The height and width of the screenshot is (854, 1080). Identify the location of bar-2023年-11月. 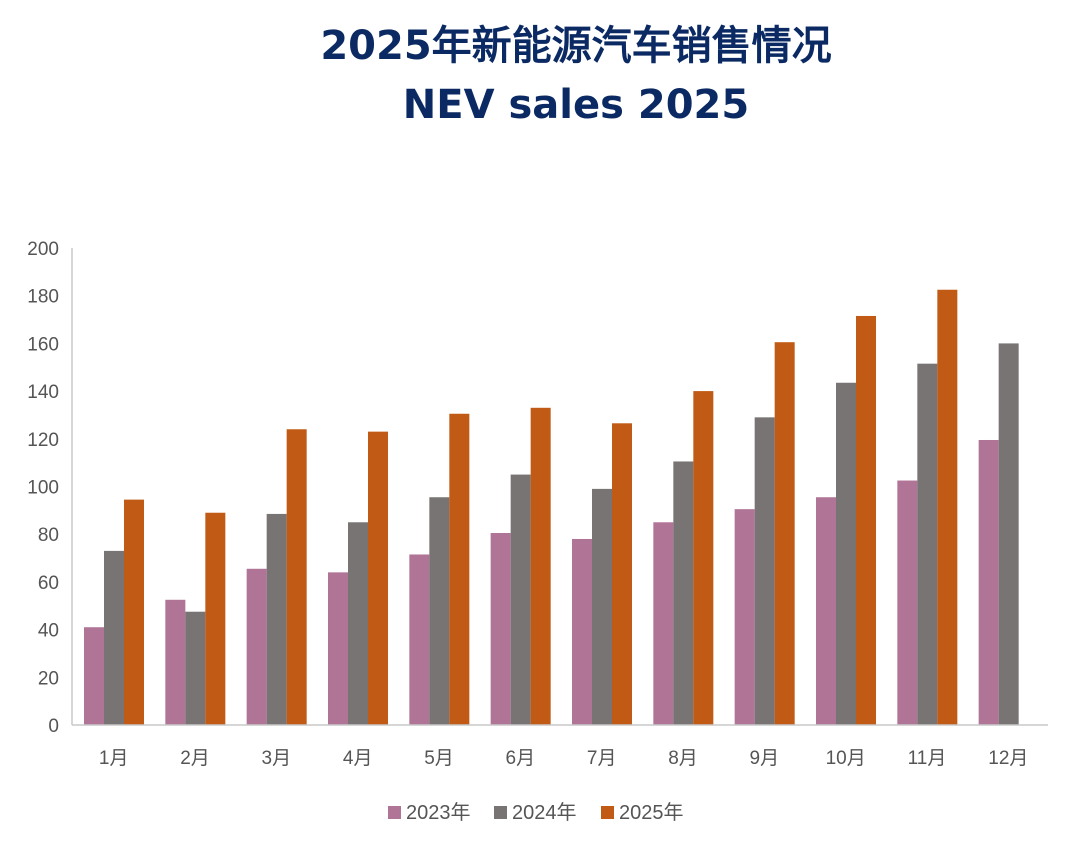
(907, 602).